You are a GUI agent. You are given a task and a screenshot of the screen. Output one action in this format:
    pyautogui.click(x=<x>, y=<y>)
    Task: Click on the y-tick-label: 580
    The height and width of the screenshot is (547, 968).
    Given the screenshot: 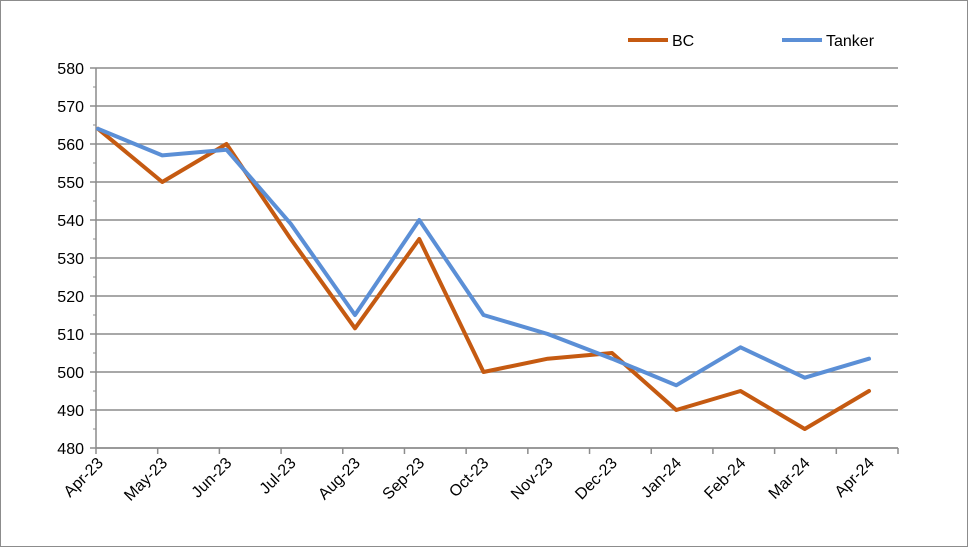 What is the action you would take?
    pyautogui.click(x=70, y=69)
    